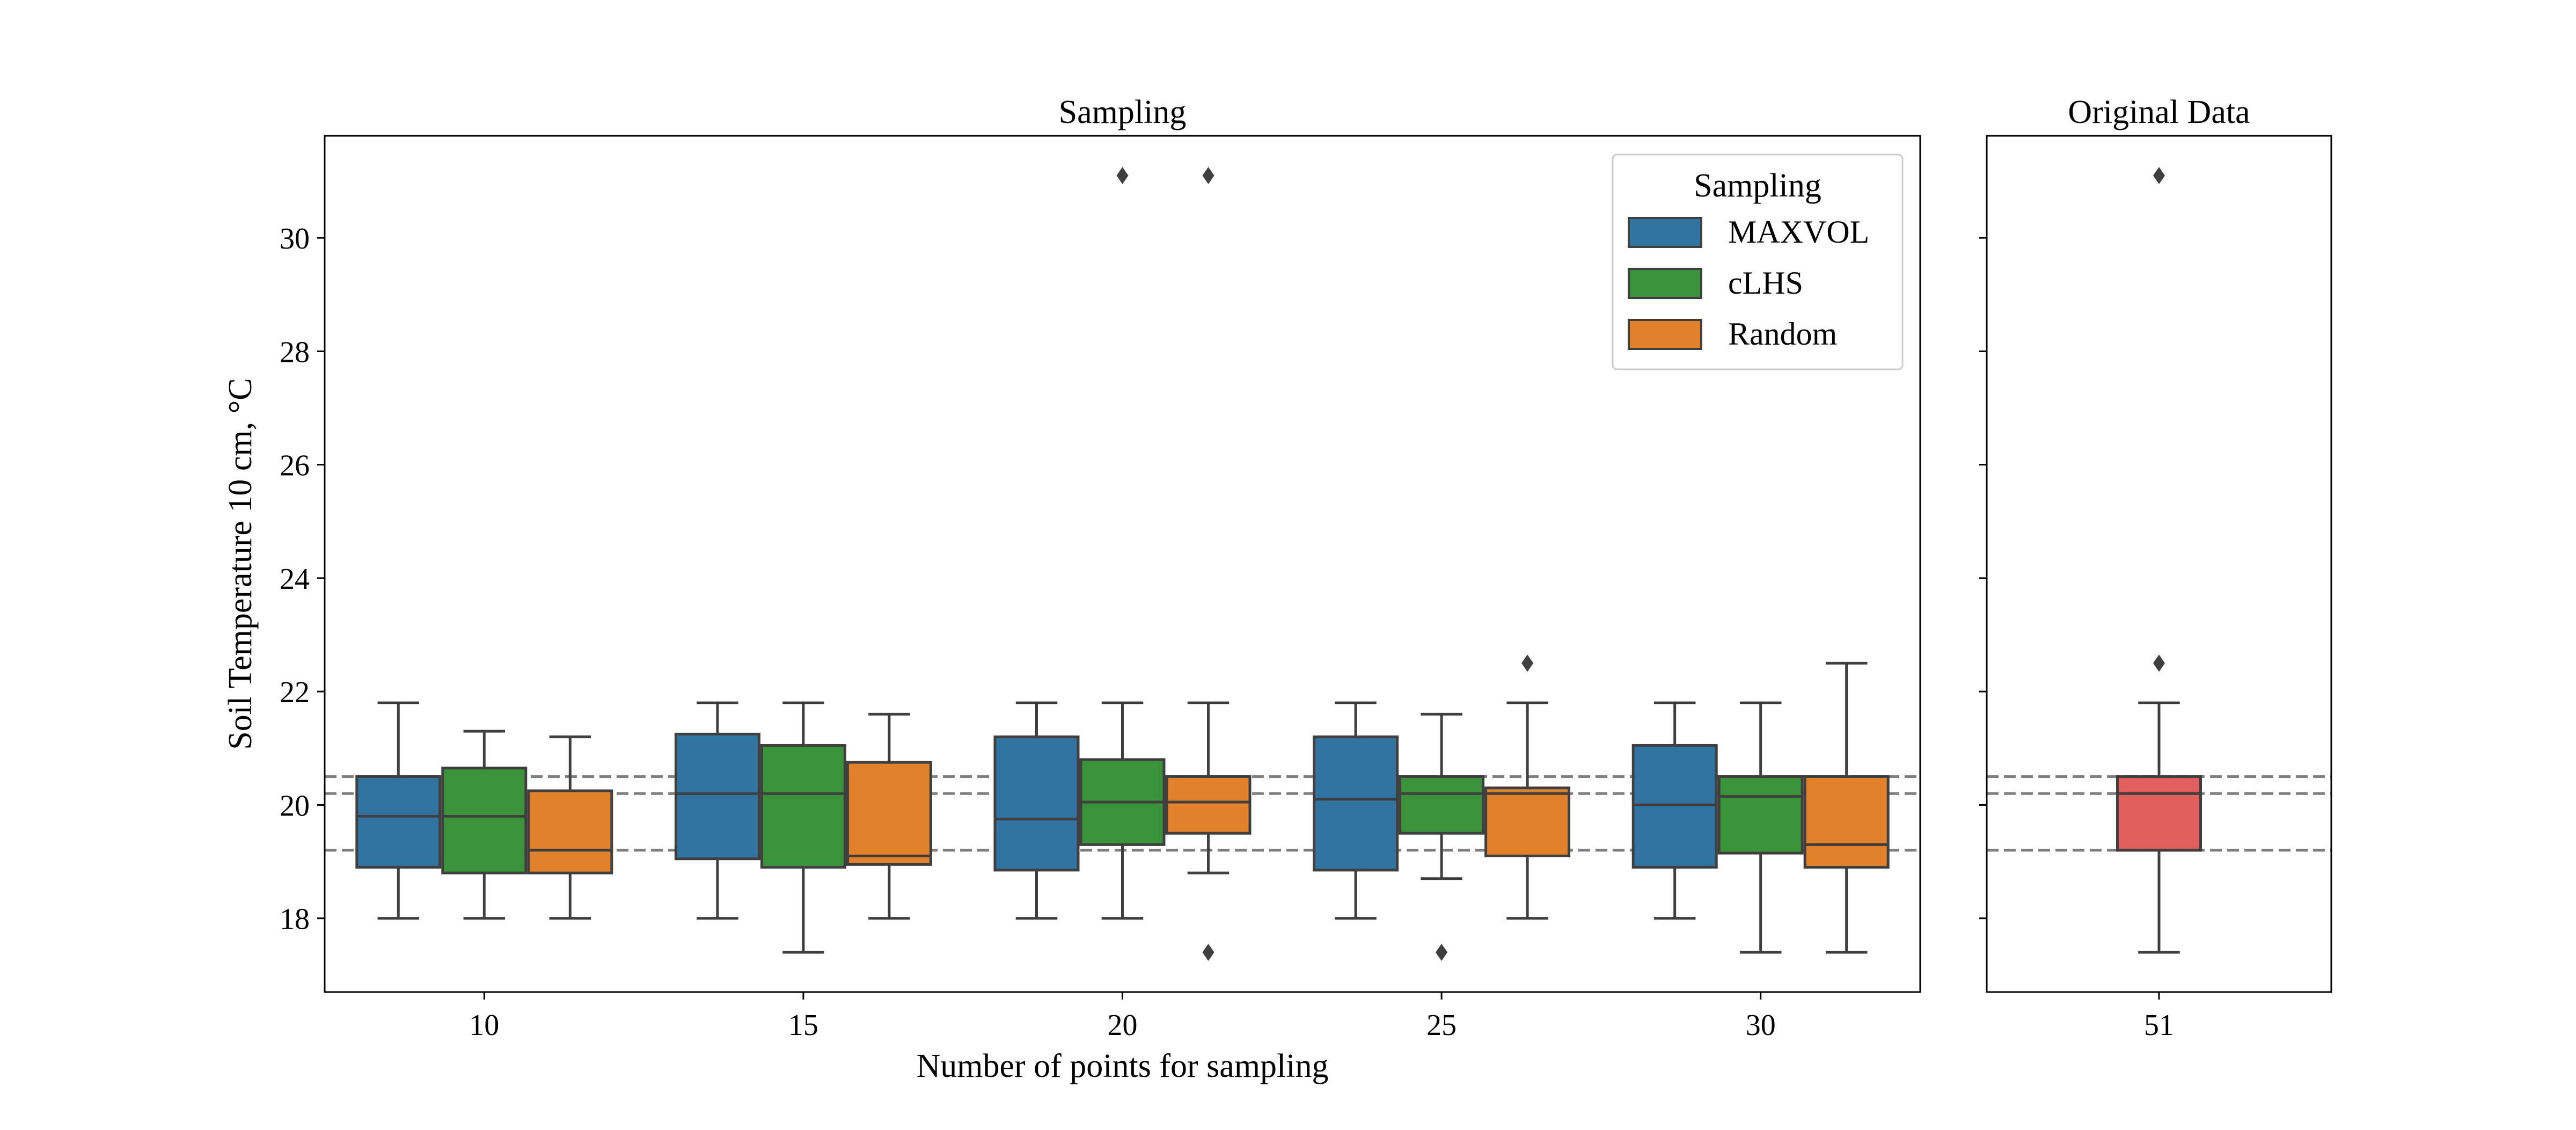 The width and height of the screenshot is (2576, 1130). Describe the element at coordinates (1798, 232) in the screenshot. I see `legend-label-maxvol: MAXVOL` at that location.